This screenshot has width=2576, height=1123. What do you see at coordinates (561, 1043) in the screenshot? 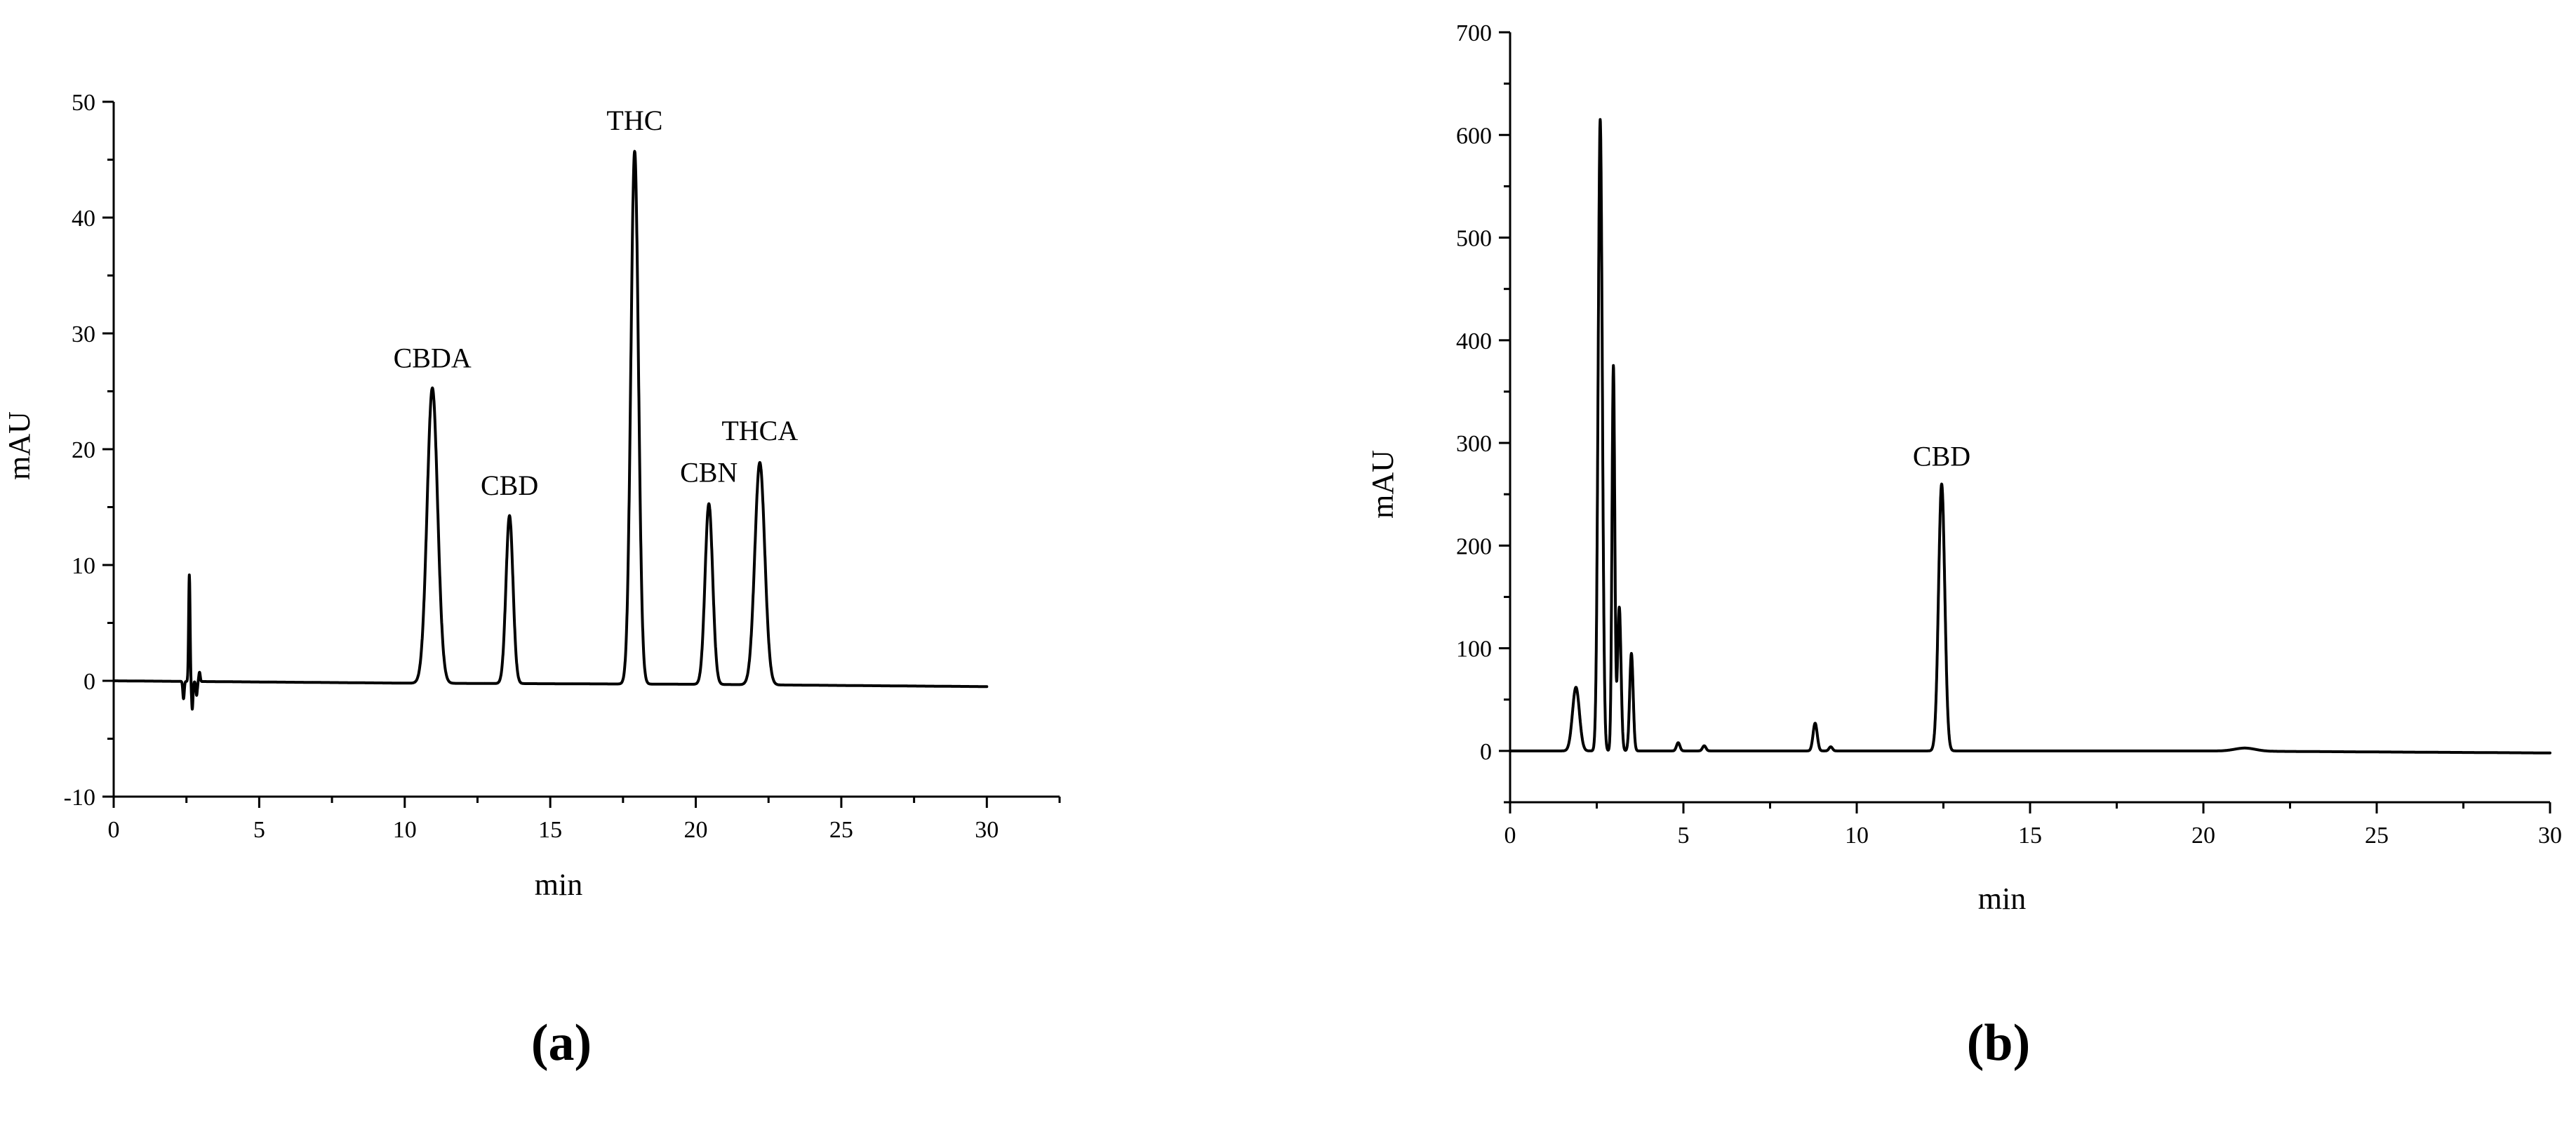
I see `panel-label: (a)` at bounding box center [561, 1043].